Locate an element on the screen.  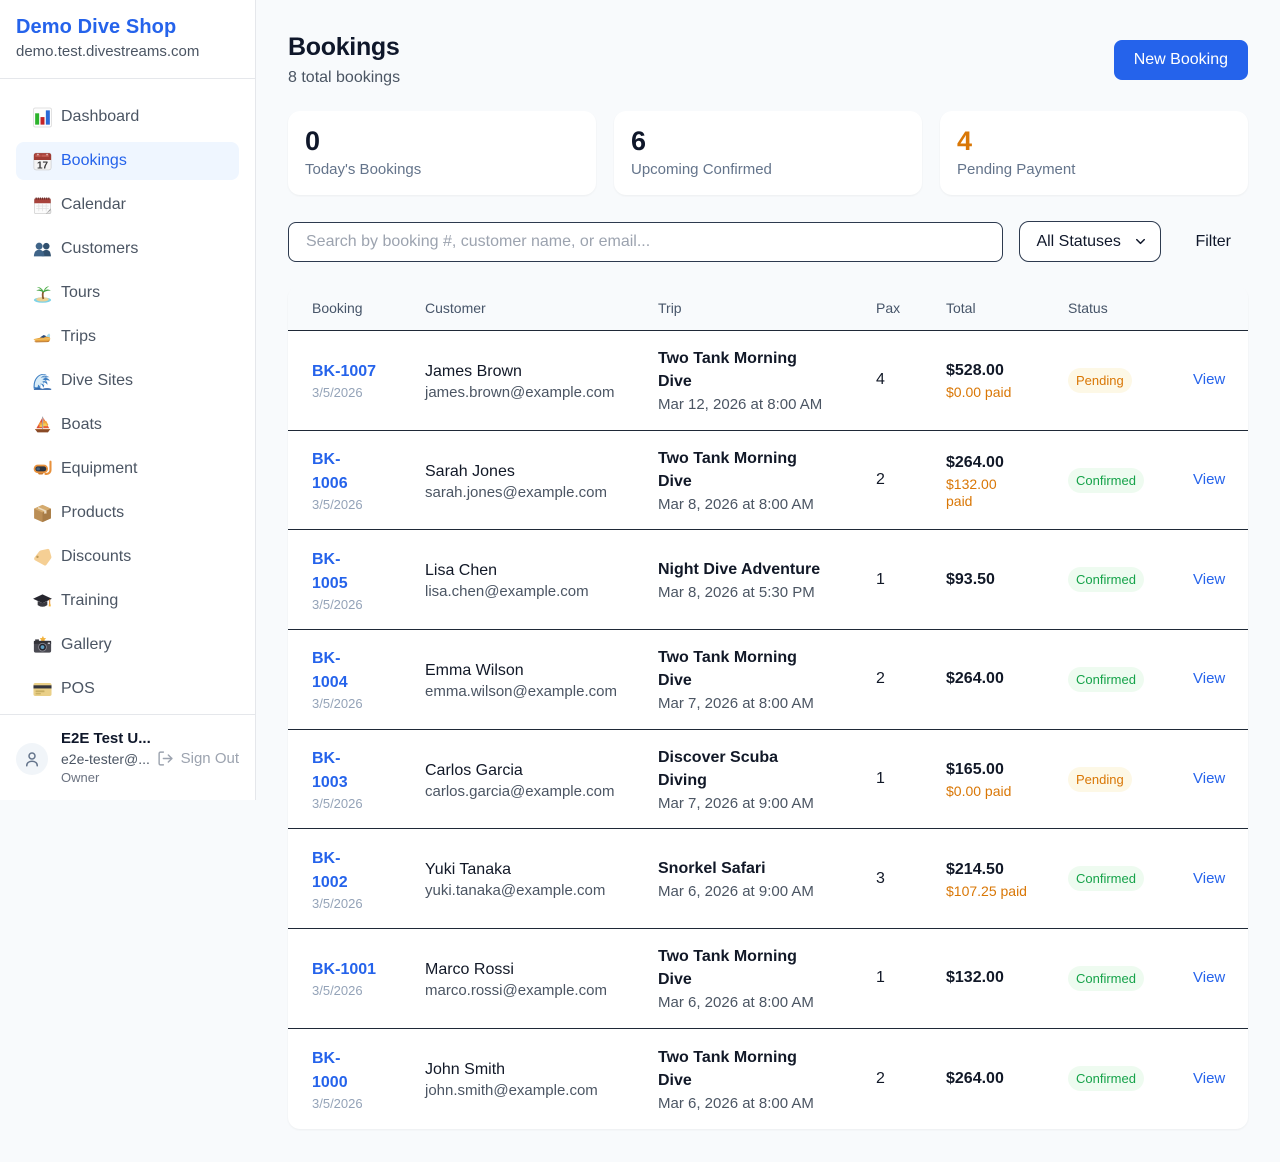
svg-text: 17 is located at coordinates (43, 165).